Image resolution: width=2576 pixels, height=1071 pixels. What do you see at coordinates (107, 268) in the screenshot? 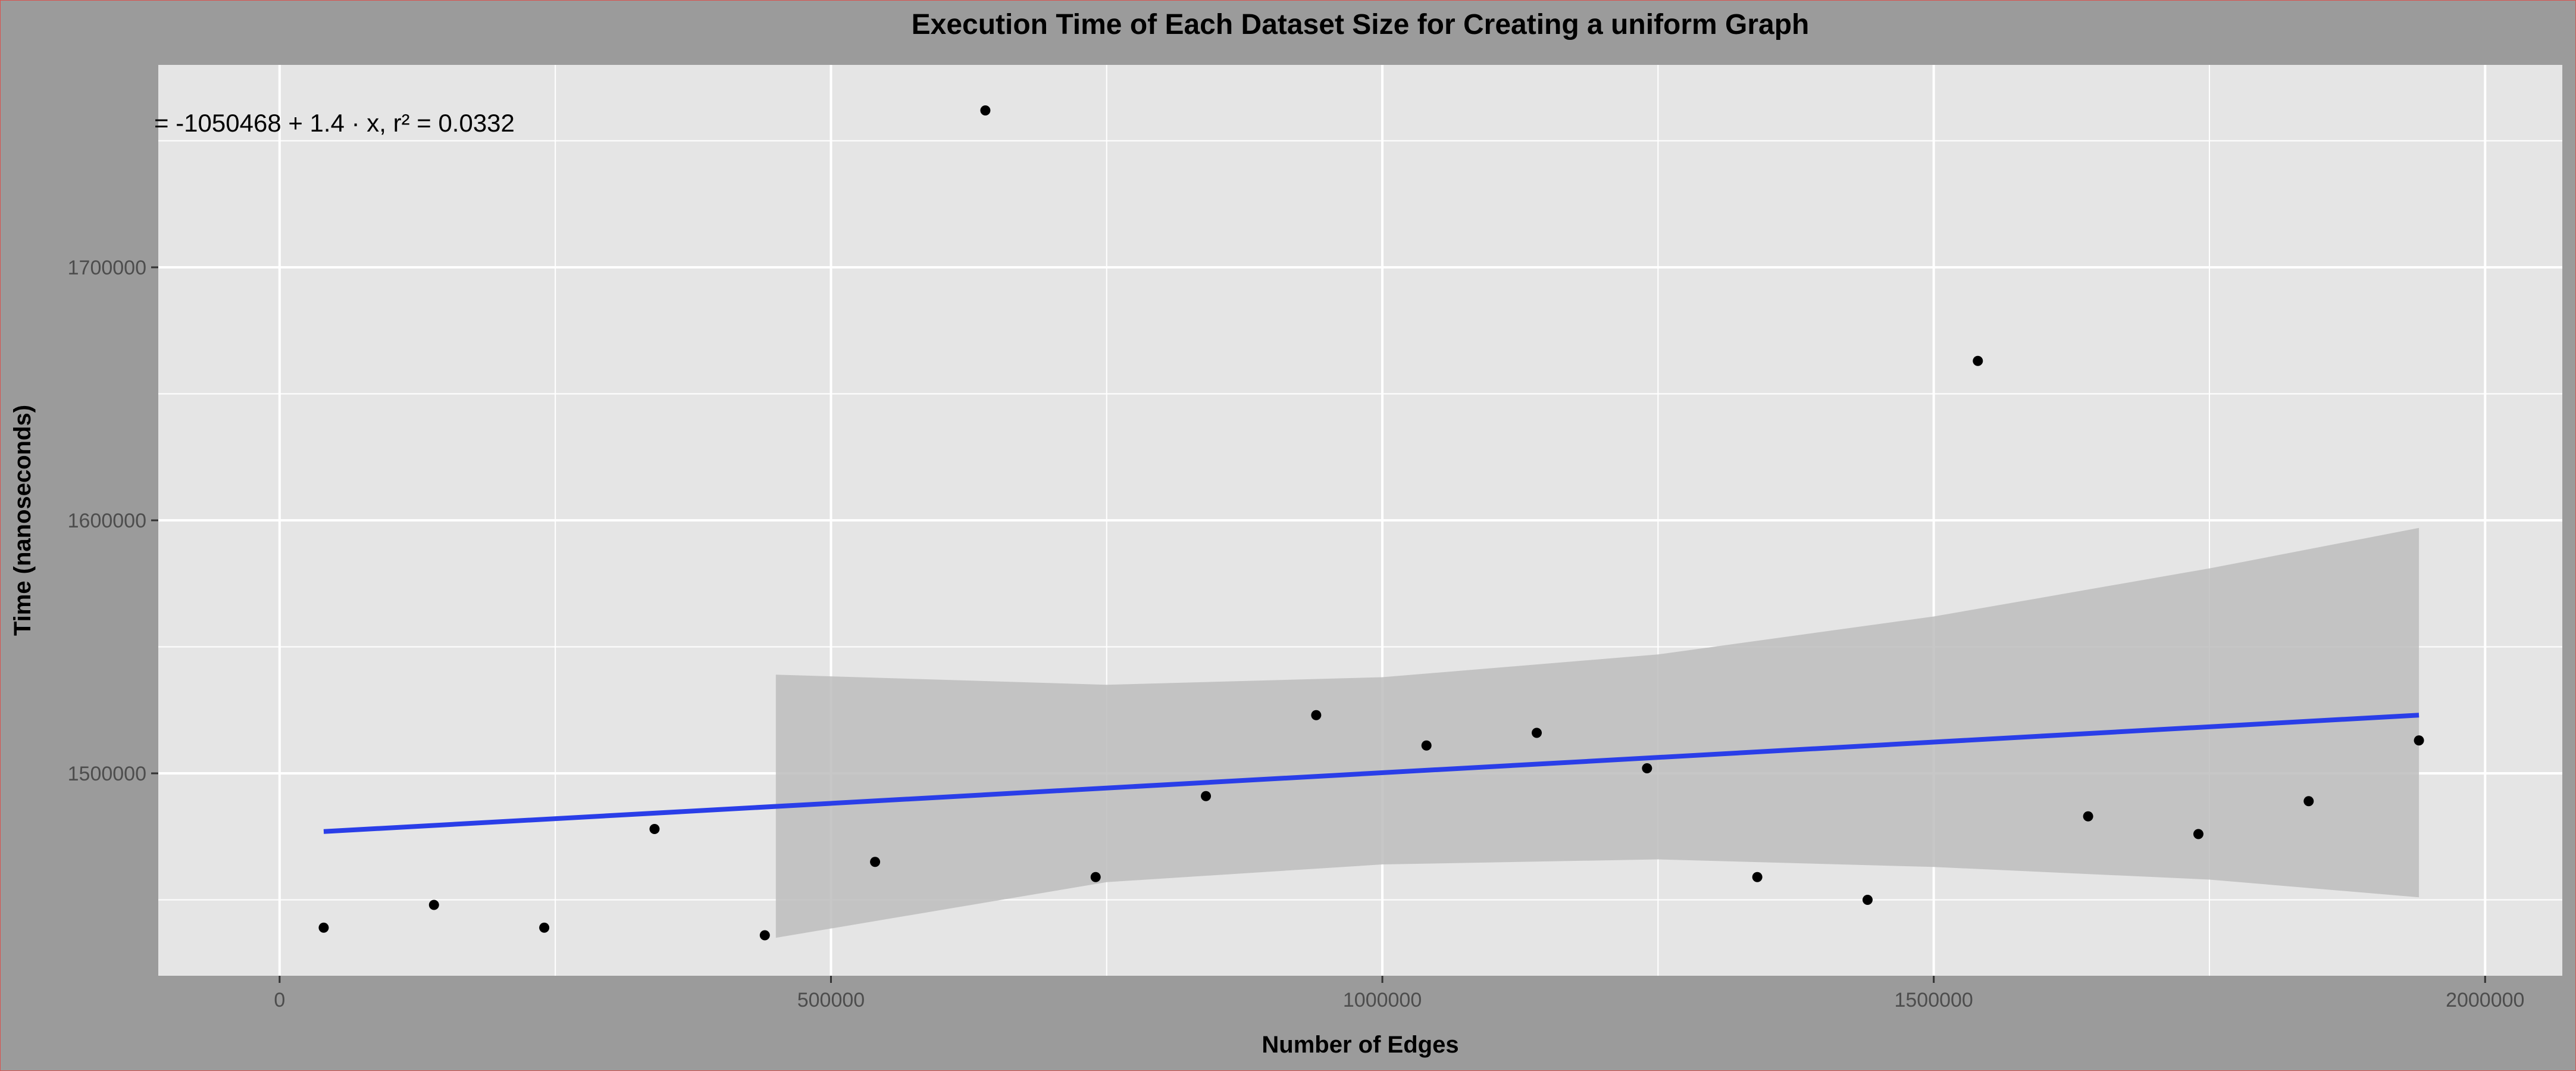
I see `y-tick-label: 1700000` at bounding box center [107, 268].